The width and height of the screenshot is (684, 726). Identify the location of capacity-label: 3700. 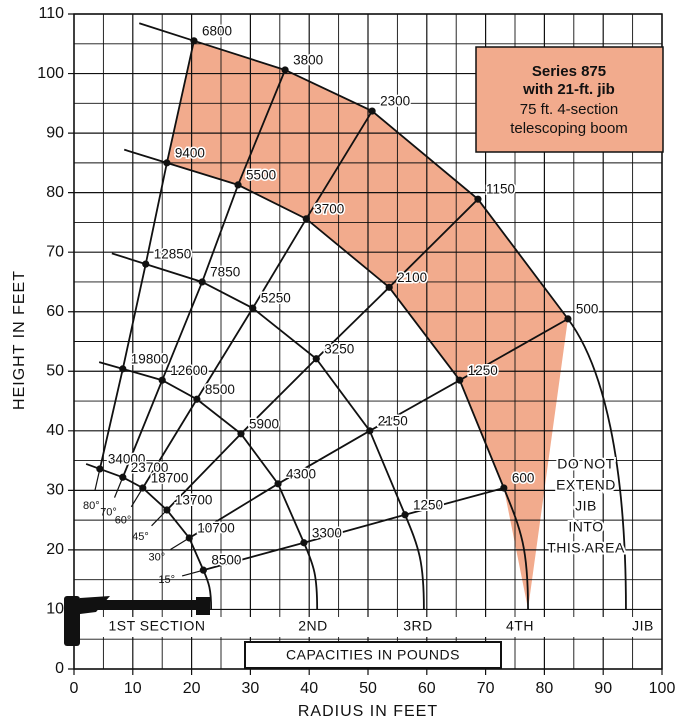
(329, 208).